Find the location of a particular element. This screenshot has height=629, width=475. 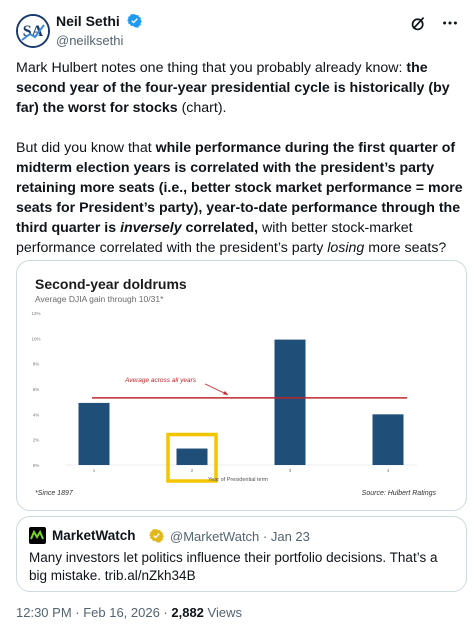

x-axis-label: Year of Presidential term is located at coordinates (238, 480).